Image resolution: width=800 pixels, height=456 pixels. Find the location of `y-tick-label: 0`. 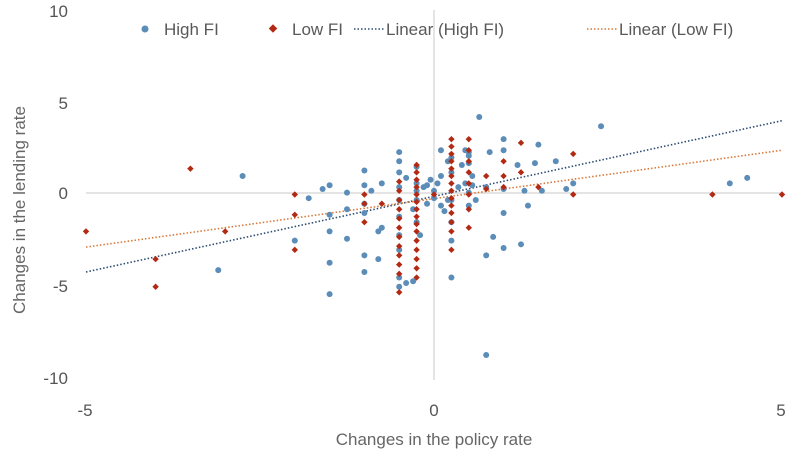

y-tick-label: 0 is located at coordinates (63, 193).